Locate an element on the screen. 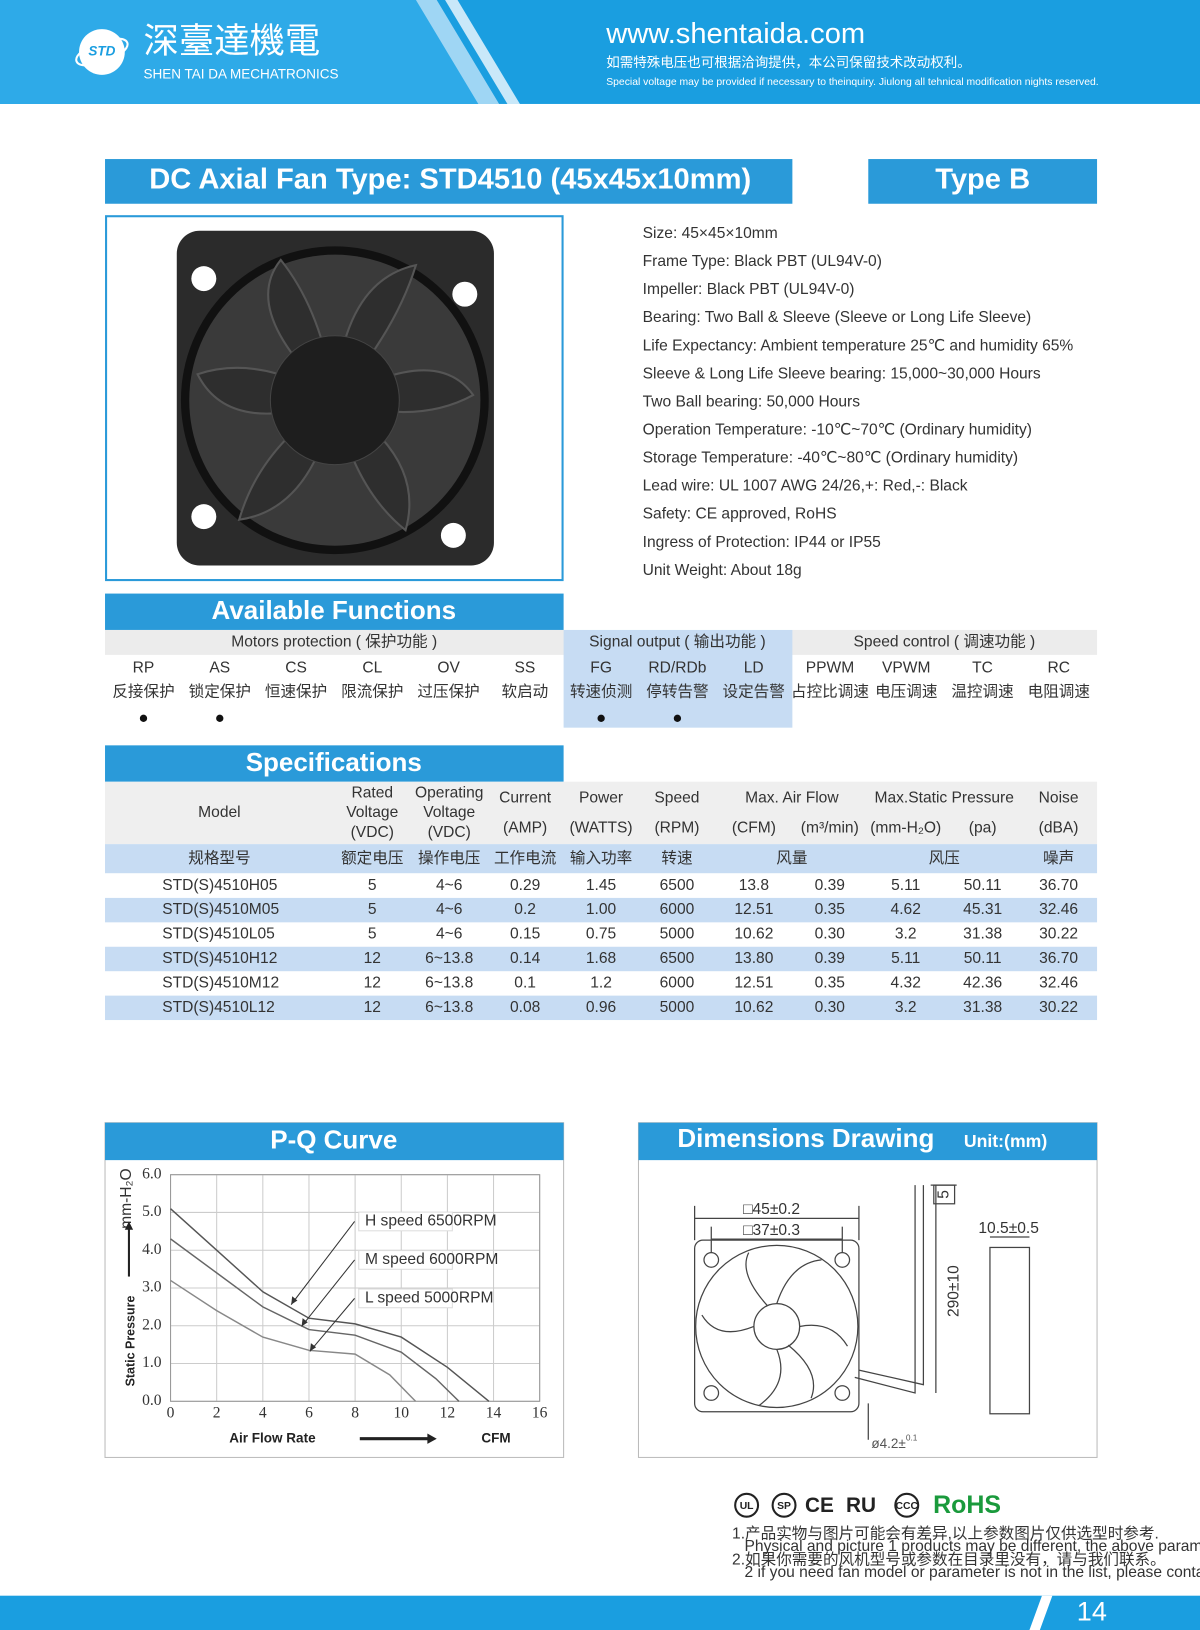  table-cell: 1.68 is located at coordinates (601, 958).